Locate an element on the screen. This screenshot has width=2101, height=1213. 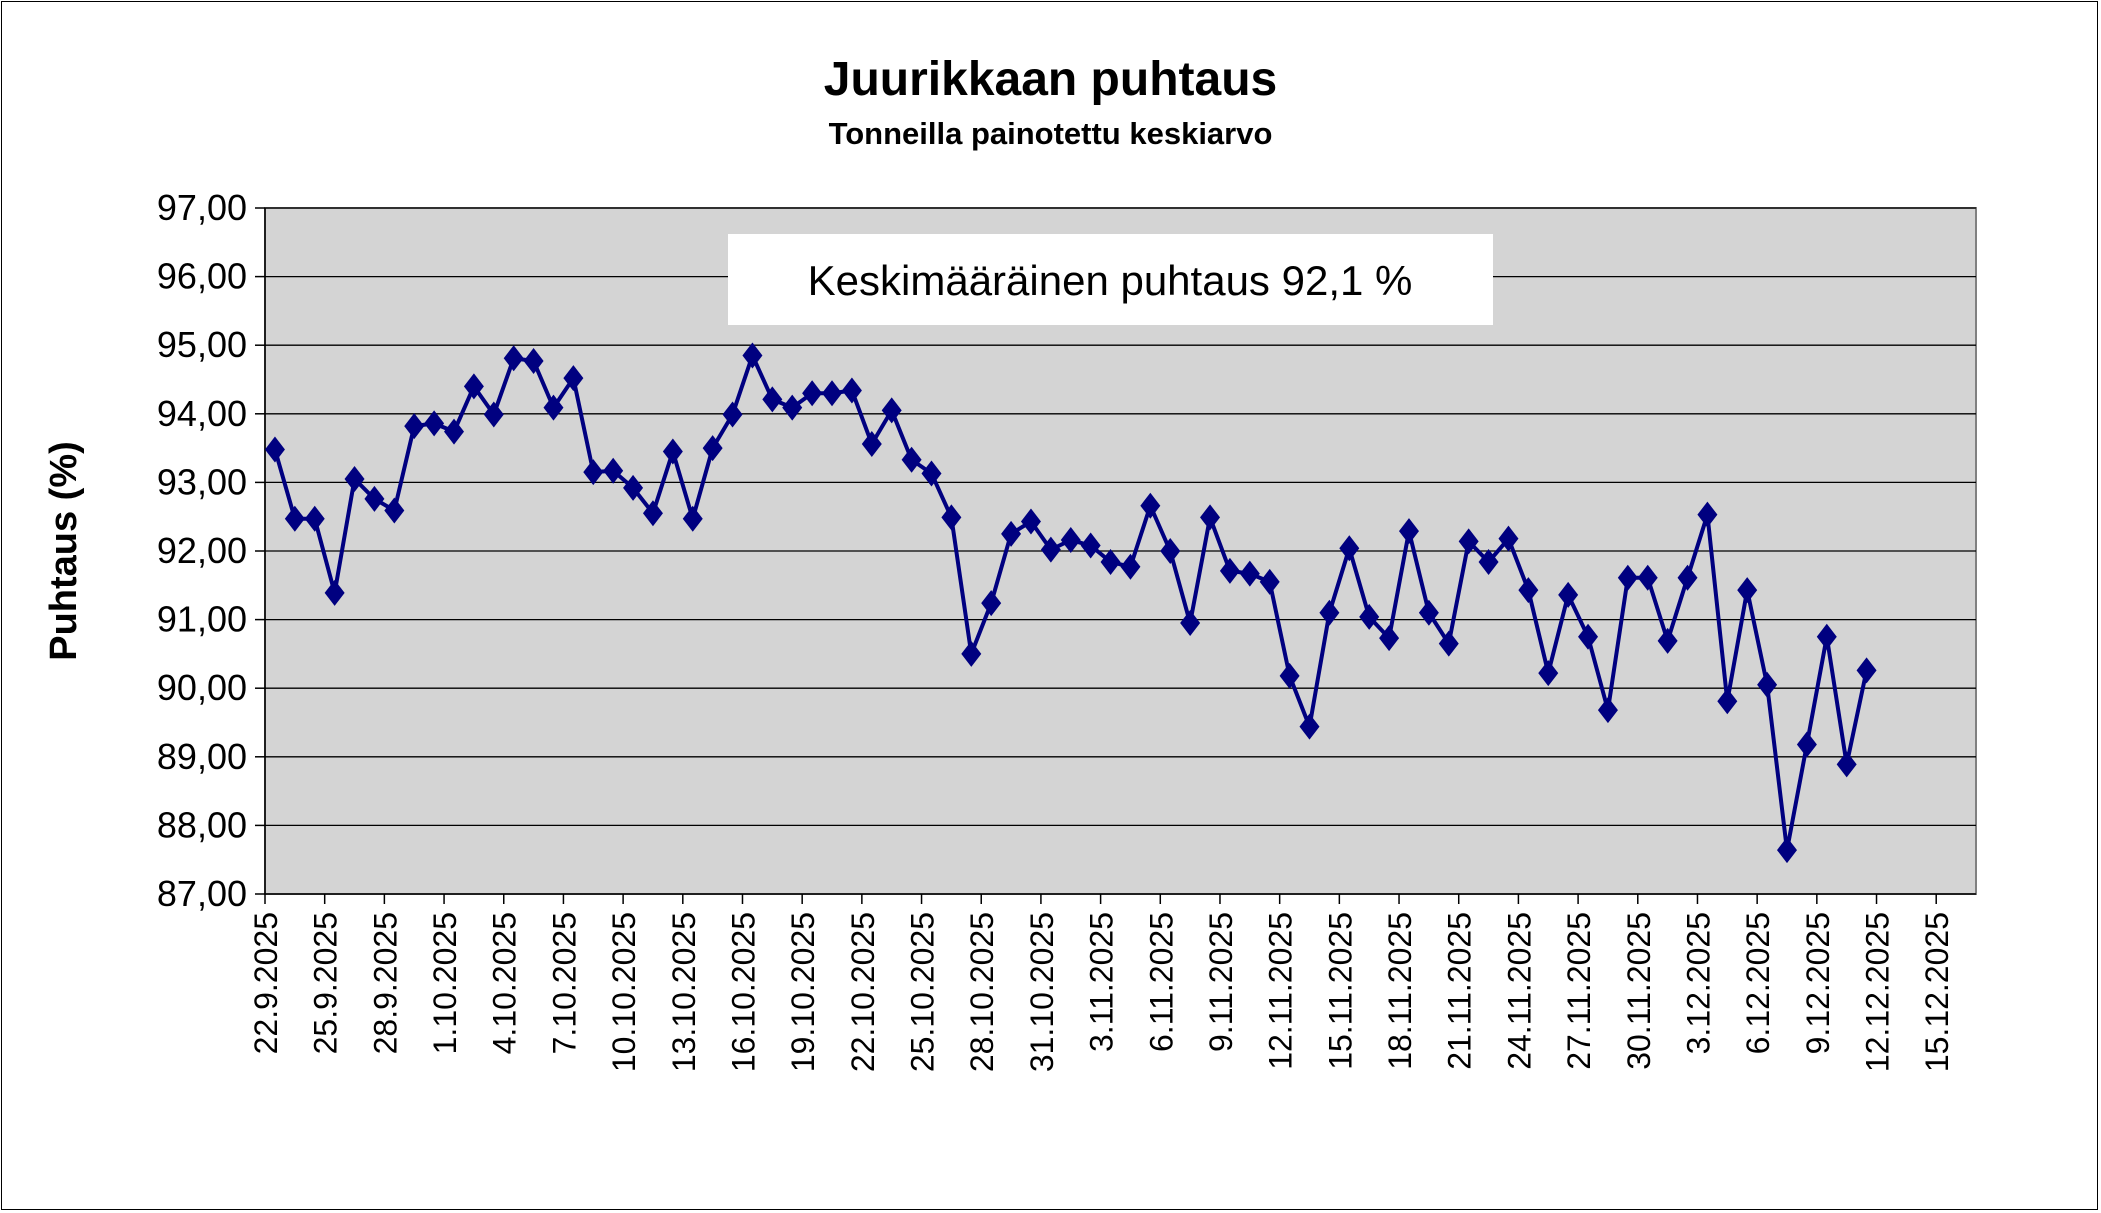
x-tick-label: 12.12.2025 is located at coordinates (1878, 992).